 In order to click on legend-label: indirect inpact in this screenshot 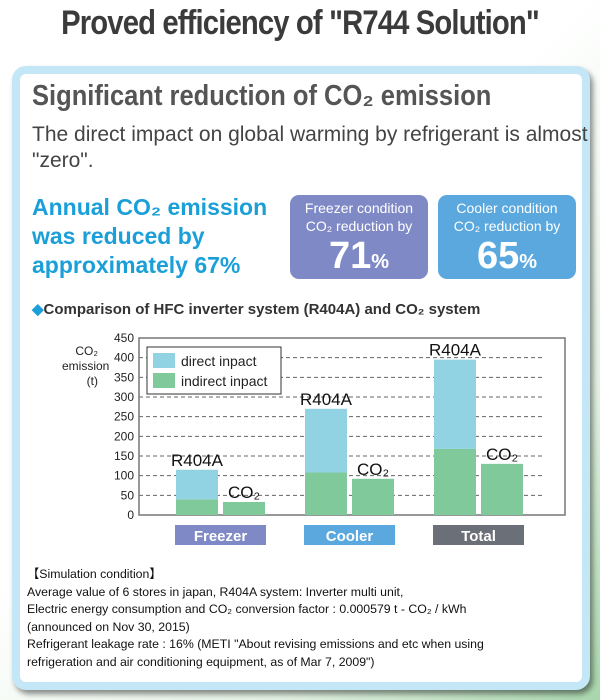, I will do `click(224, 381)`.